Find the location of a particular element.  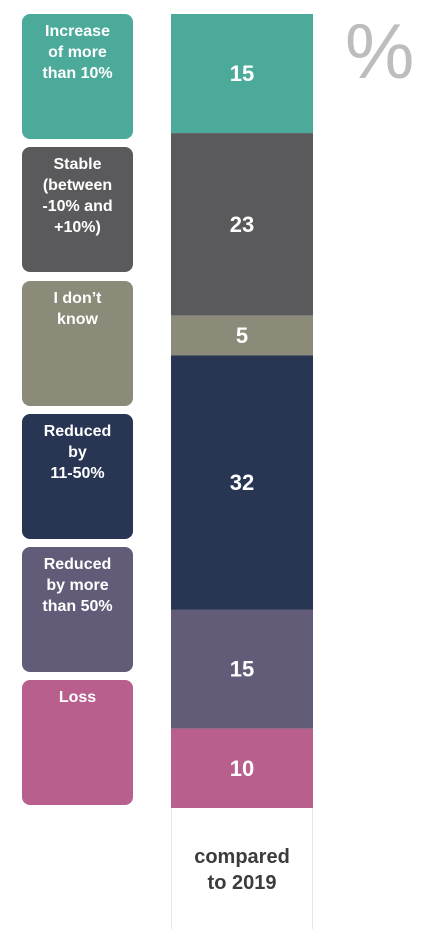

bar-segment-value-3: 32 is located at coordinates (242, 482).